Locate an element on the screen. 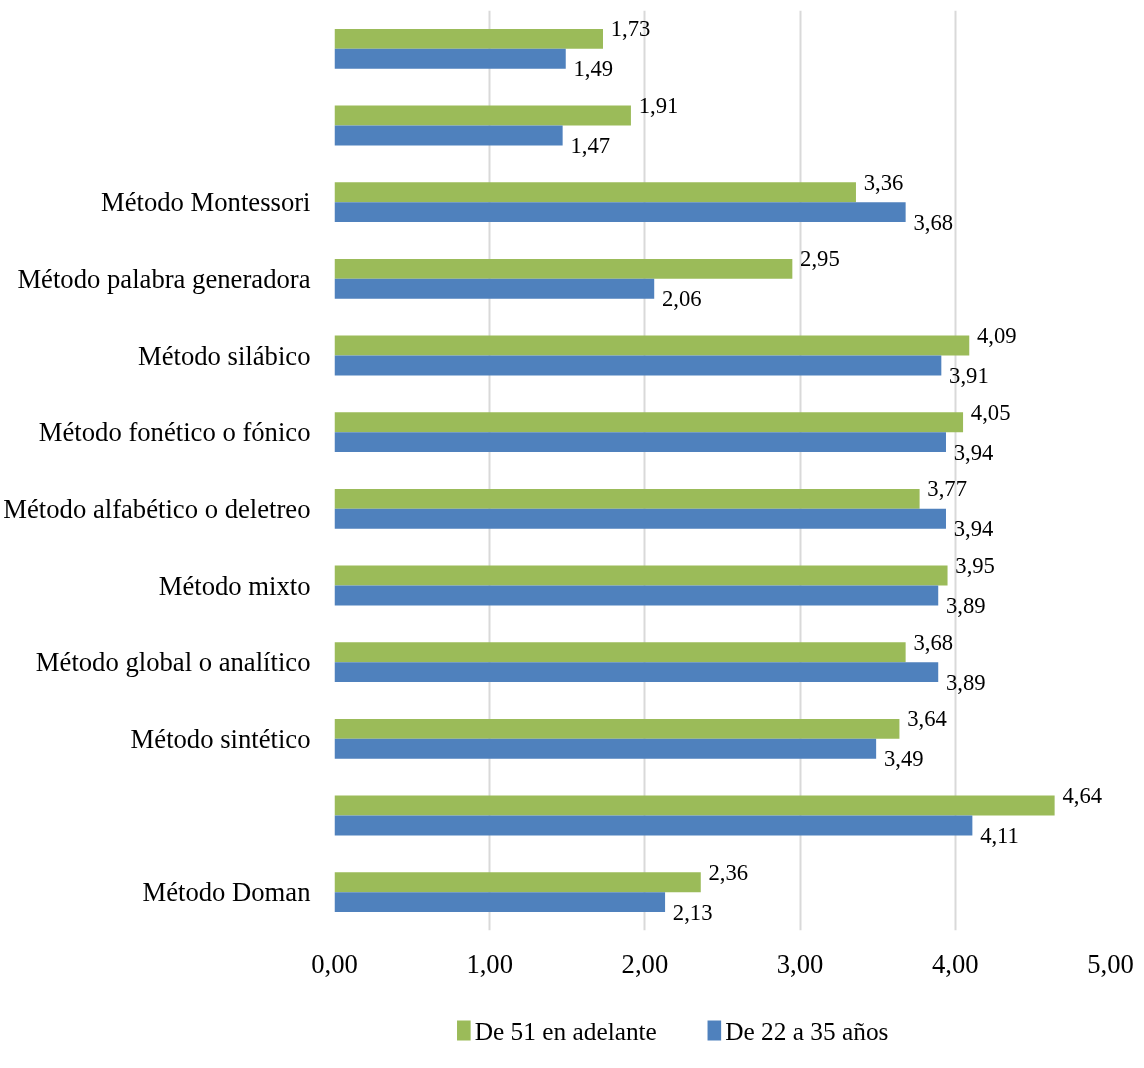 The height and width of the screenshot is (1068, 1144). data-label: 1,73 is located at coordinates (630, 29).